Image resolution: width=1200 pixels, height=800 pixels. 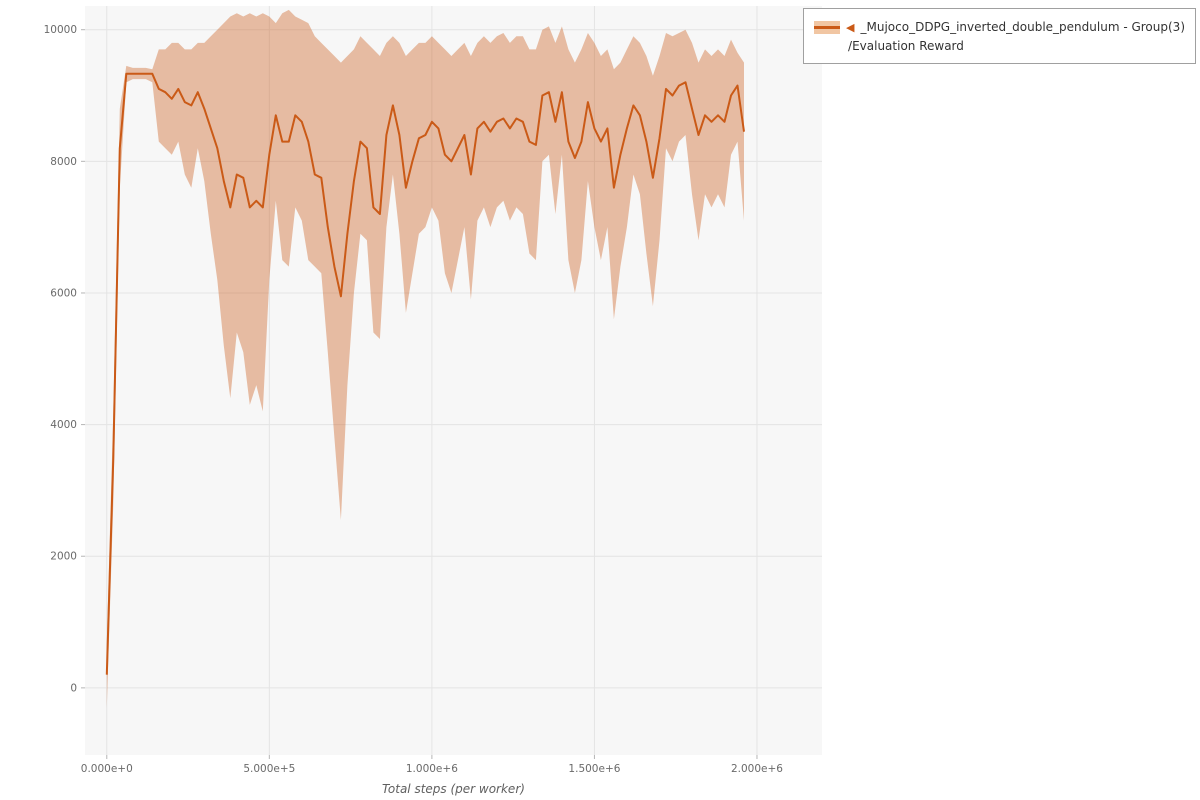 I want to click on x-tick-label: 5.000e+5, so click(x=269, y=769).